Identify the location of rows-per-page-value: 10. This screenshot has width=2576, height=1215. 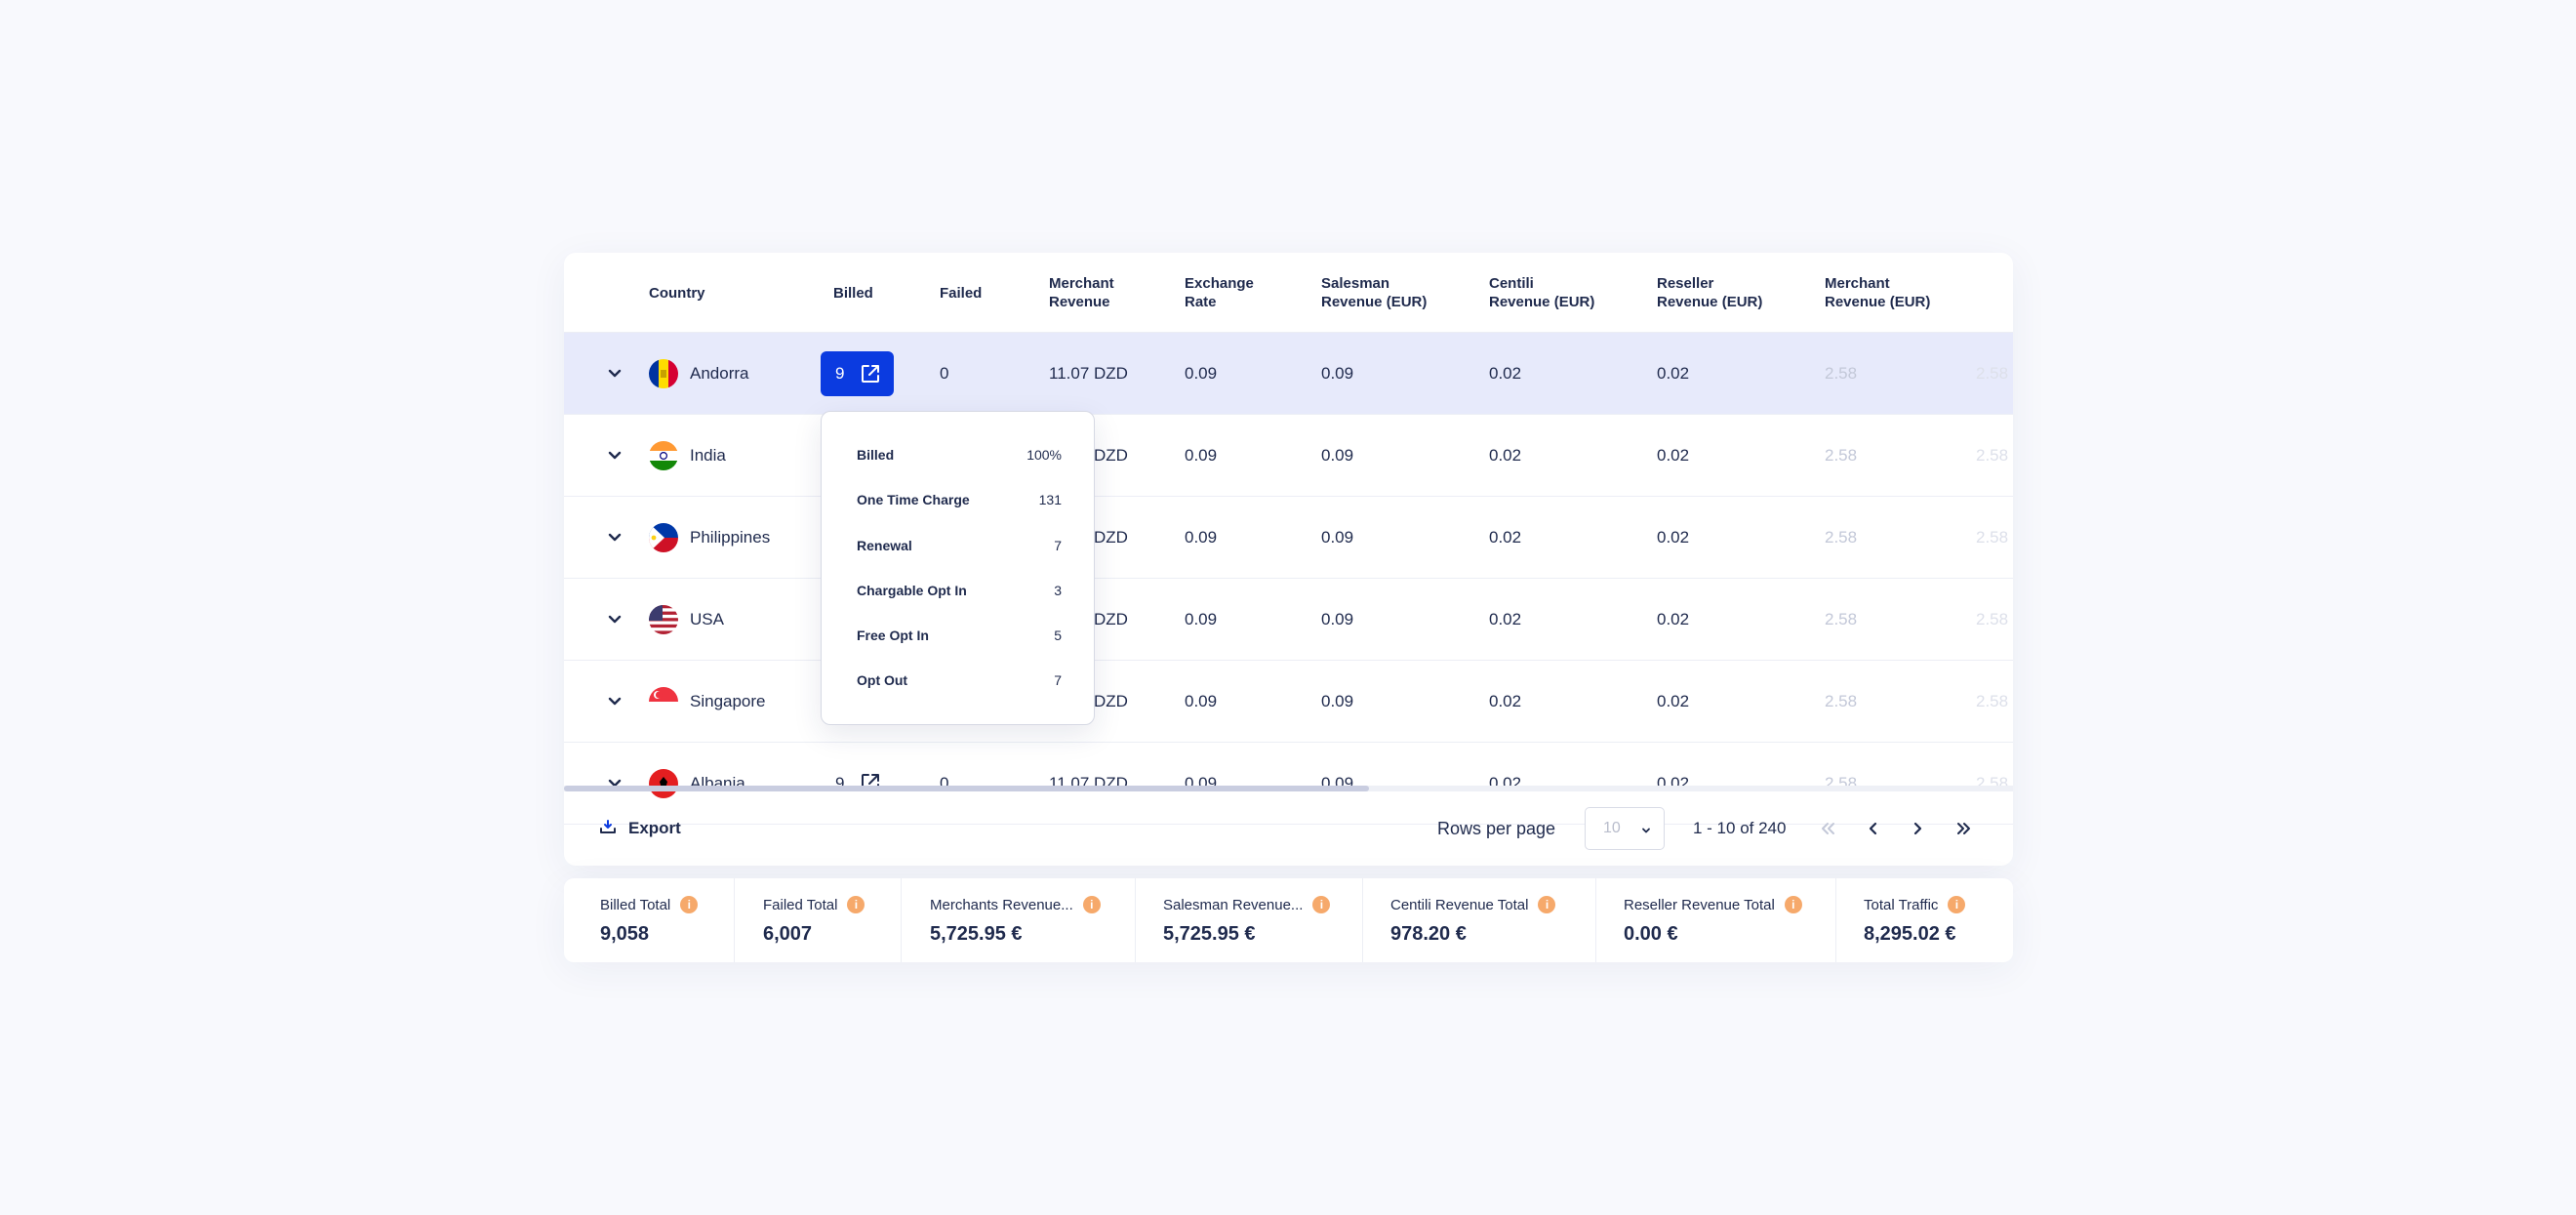
(1612, 828).